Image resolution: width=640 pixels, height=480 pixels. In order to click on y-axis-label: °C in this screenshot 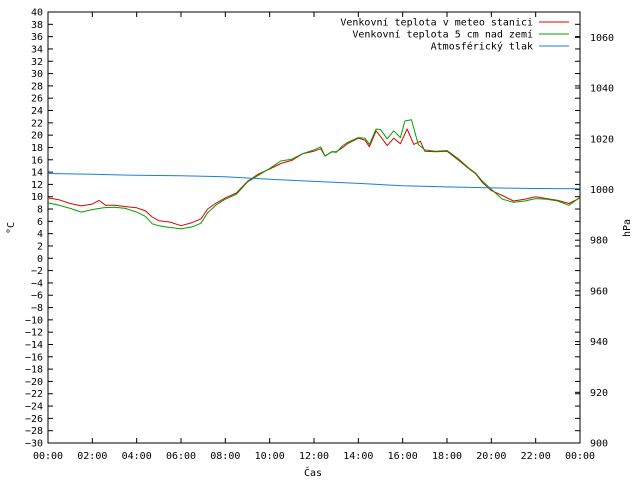, I will do `click(11, 228)`.